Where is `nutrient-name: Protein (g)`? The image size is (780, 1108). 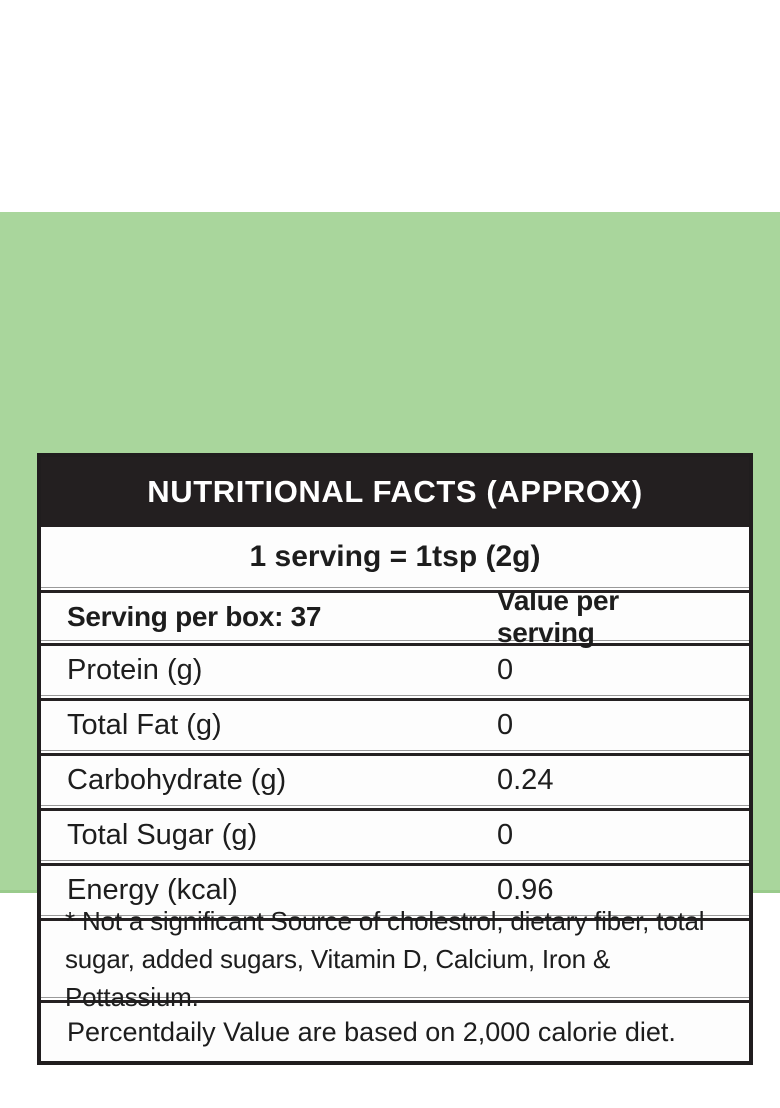
nutrient-name: Protein (g) is located at coordinates (135, 670).